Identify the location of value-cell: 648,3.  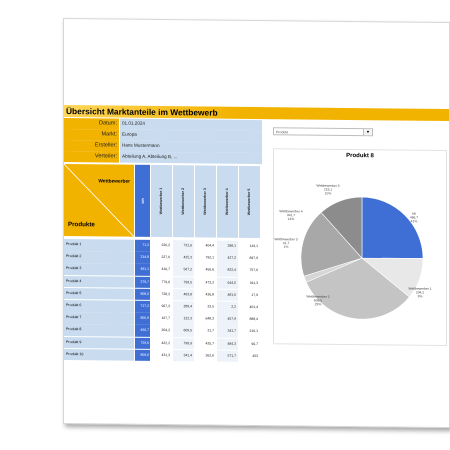
(210, 318).